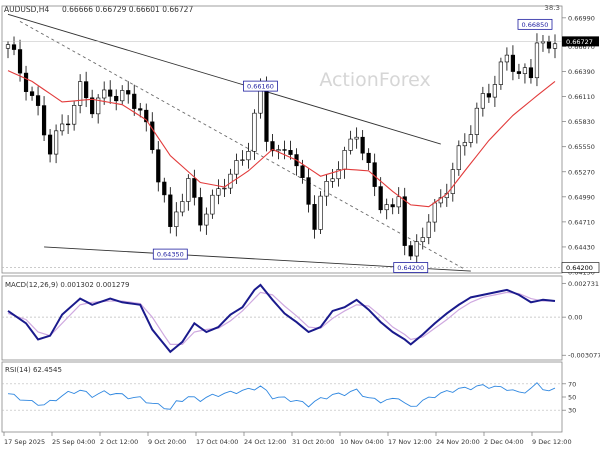 This screenshot has width=600, height=450. What do you see at coordinates (581, 247) in the screenshot?
I see `price-axis-label: 0.64430` at bounding box center [581, 247].